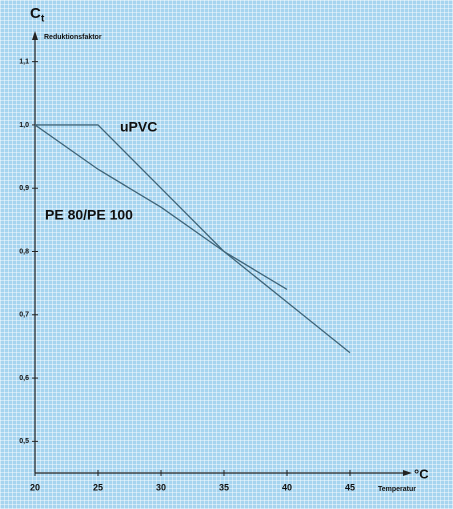 Image resolution: width=453 pixels, height=509 pixels. I want to click on x-symbol: °C, so click(421, 473).